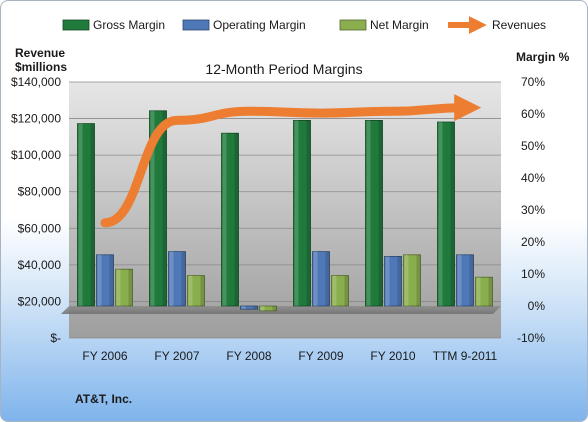 This screenshot has width=588, height=422. Describe the element at coordinates (36, 155) in the screenshot. I see `left-tick-label: $100,000` at that location.